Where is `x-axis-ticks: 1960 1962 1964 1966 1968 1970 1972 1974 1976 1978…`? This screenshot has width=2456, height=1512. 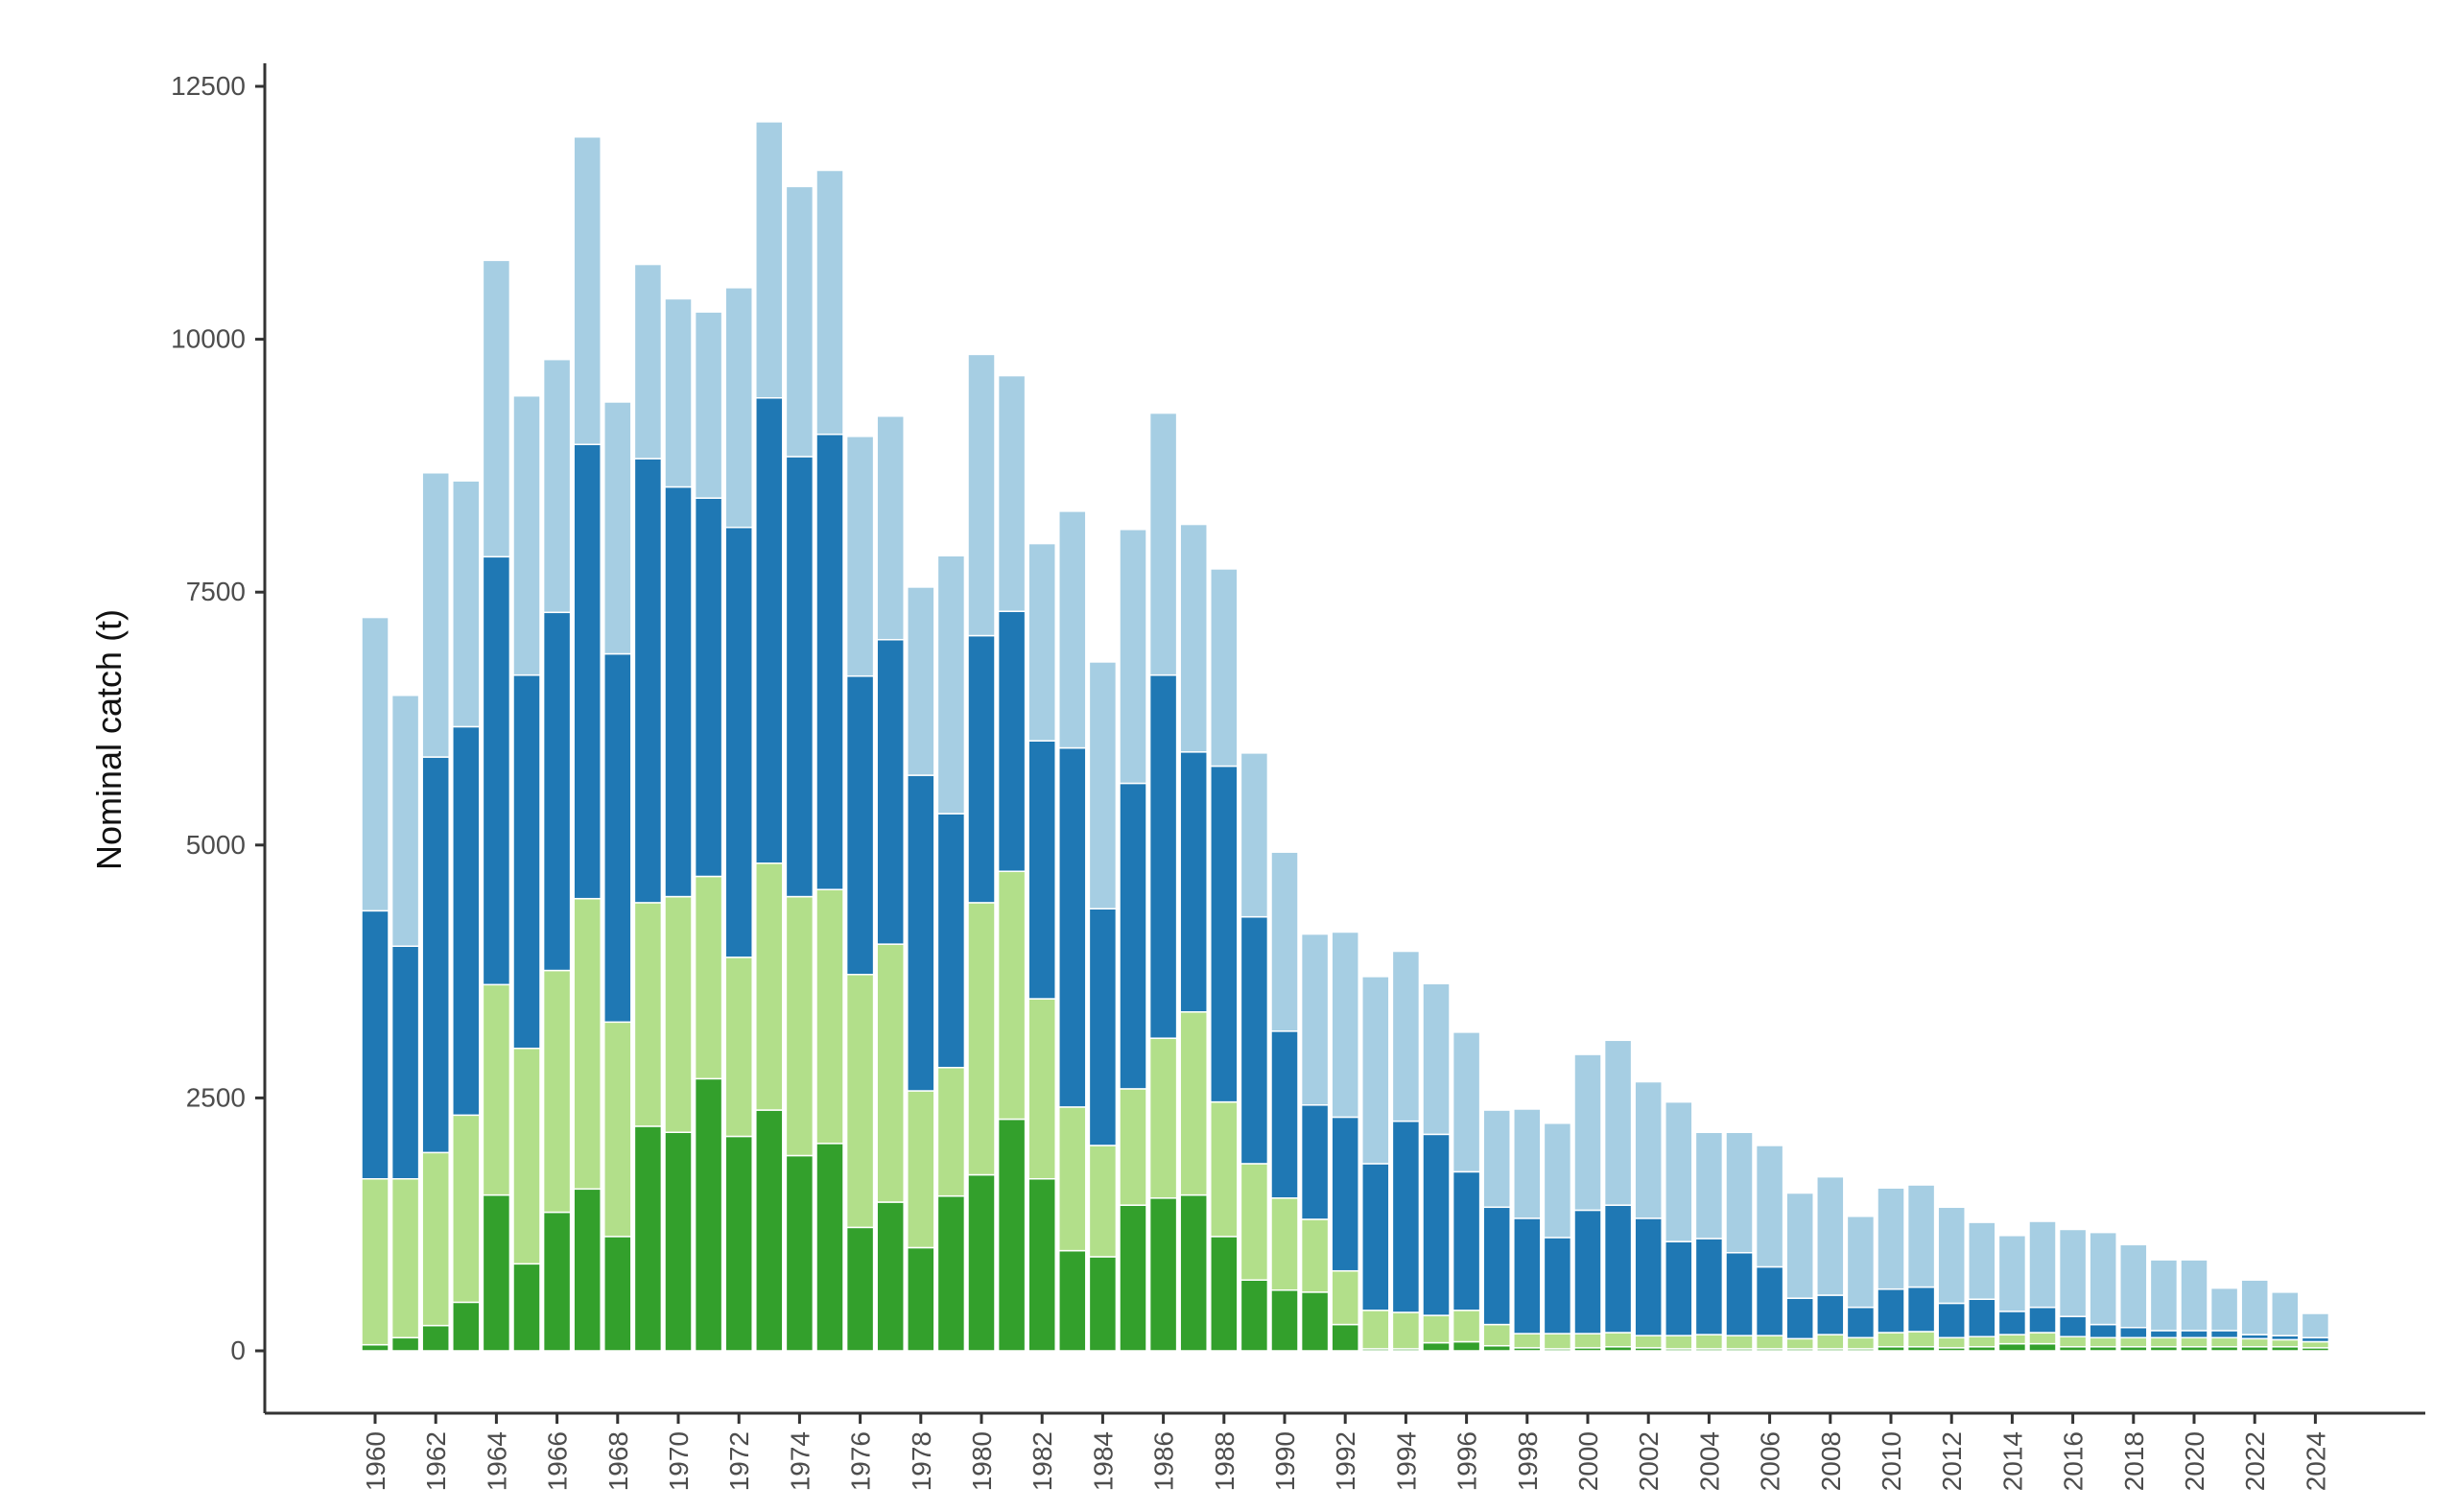
x-axis-ticks: 1960 1962 1964 1966 1968 1970 1972 1974 1976 1978… is located at coordinates (1345, 1452).